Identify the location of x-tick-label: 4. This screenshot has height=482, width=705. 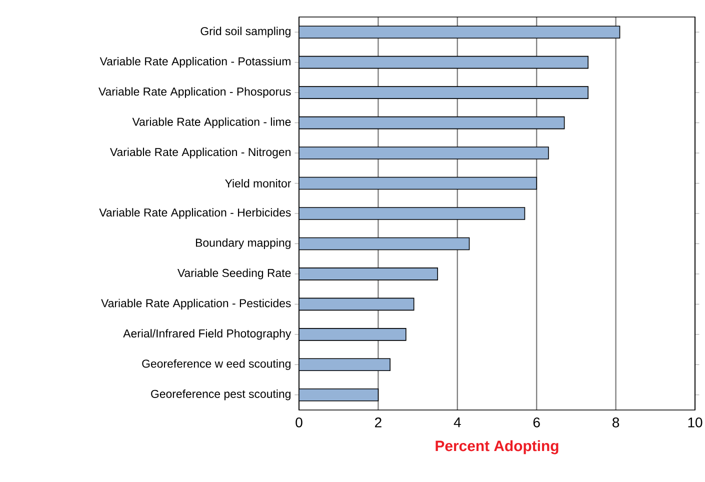
(457, 423).